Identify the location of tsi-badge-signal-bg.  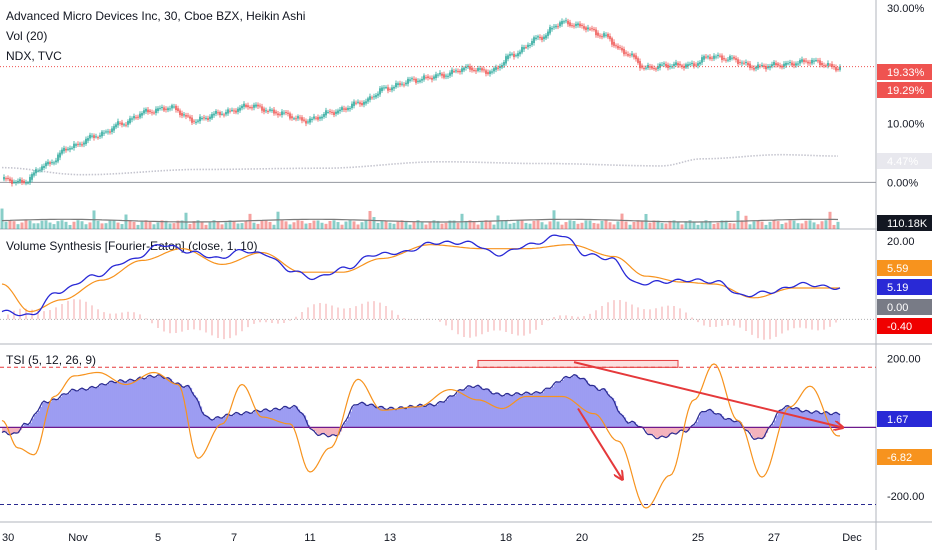
(904, 438).